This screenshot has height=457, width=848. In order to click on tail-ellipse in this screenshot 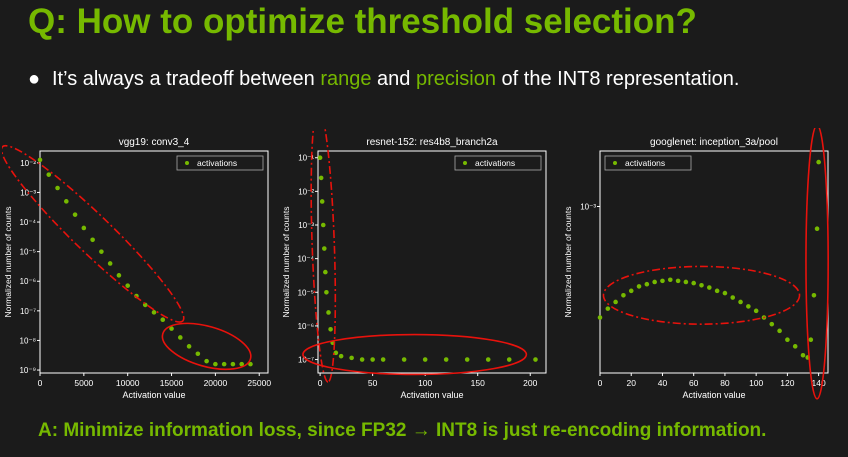, I will do `click(415, 354)`.